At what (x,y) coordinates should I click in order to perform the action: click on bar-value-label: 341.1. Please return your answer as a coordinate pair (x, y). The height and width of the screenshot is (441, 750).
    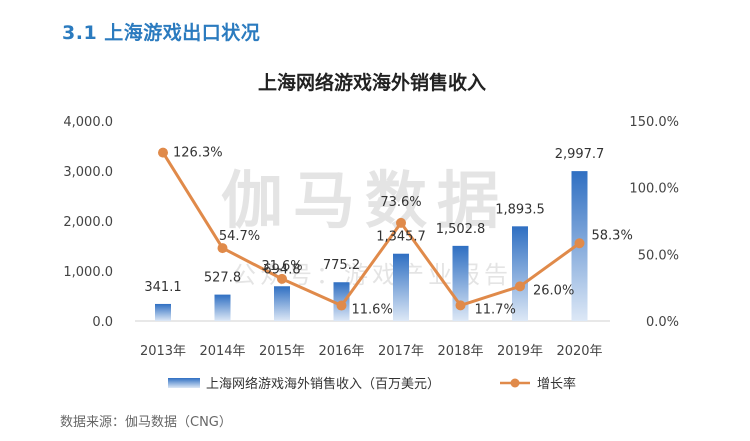
    Looking at the image, I should click on (162, 287).